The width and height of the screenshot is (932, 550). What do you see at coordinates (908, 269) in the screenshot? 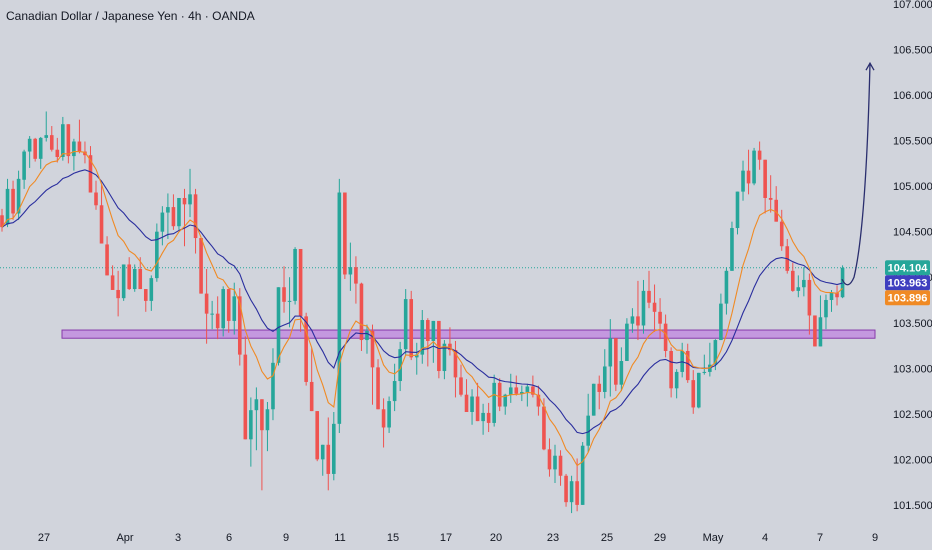
I see `price-tag-label: 104.104` at bounding box center [908, 269].